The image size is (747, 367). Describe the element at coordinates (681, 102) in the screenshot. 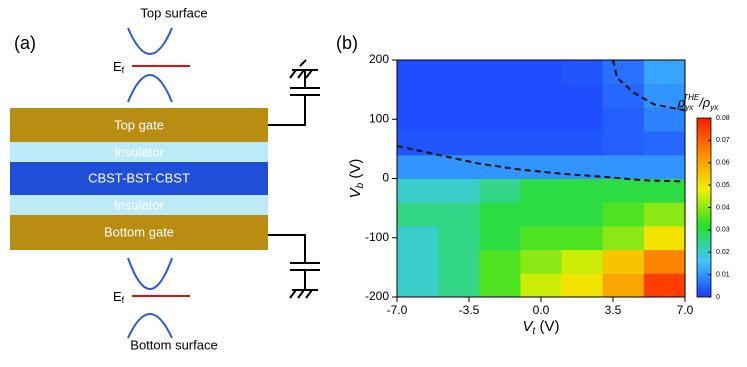

I see `colorbar-label-part: ρ` at that location.